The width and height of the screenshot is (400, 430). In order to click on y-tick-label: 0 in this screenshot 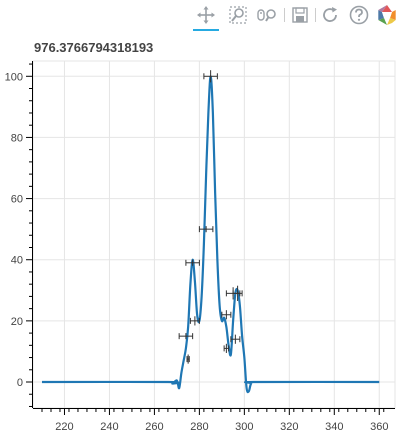, I will do `click(20, 383)`.